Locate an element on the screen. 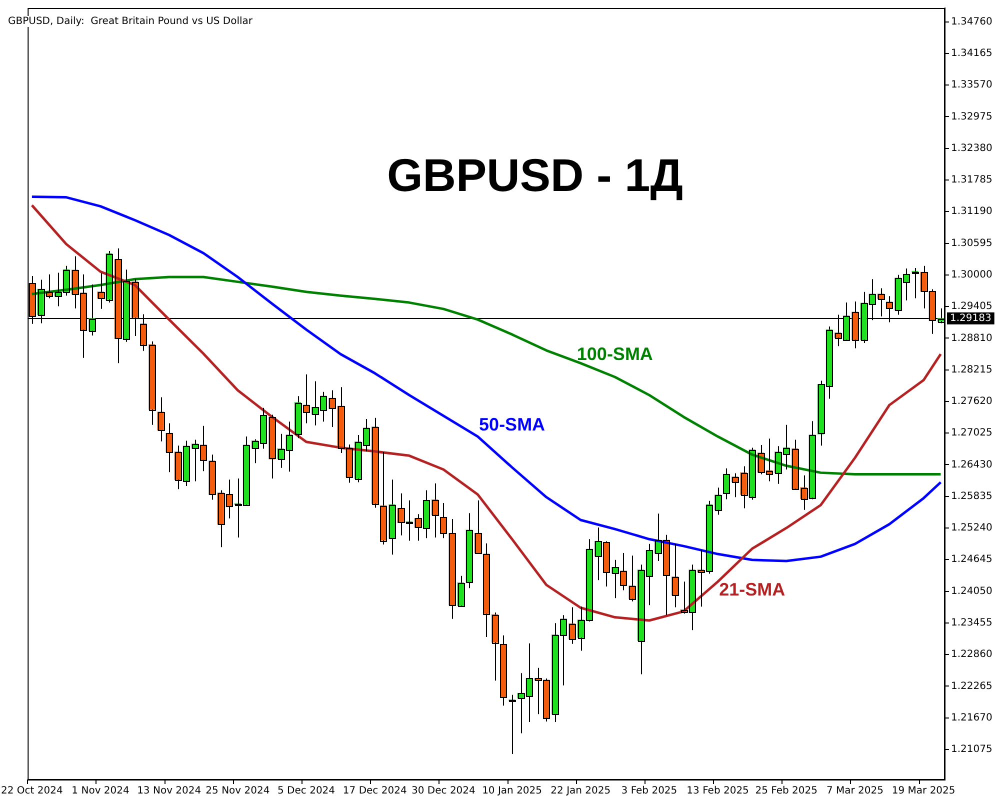 Image resolution: width=1000 pixels, height=800 pixels. y-tick-label: 1.34760 is located at coordinates (971, 22).